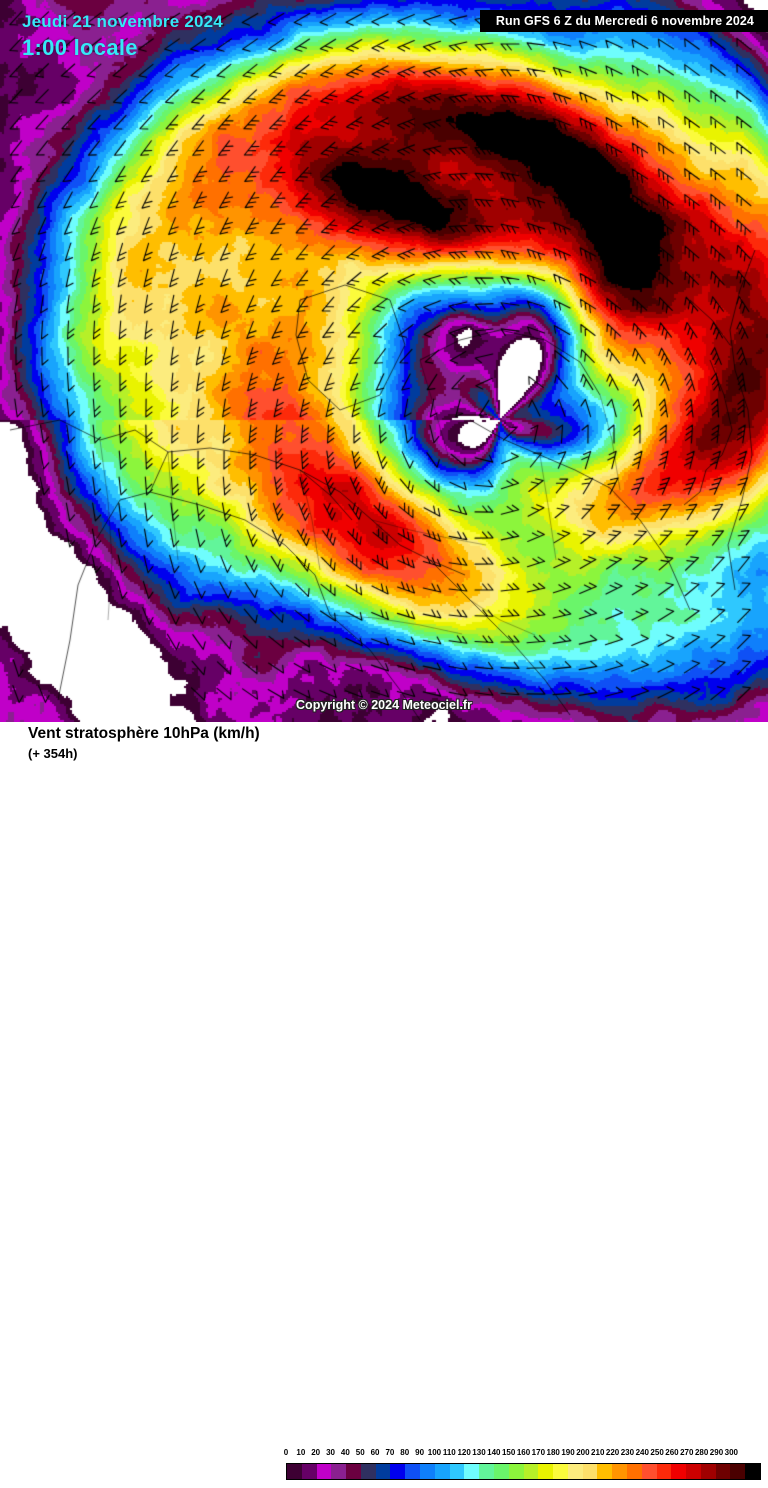 This screenshot has width=768, height=1488. What do you see at coordinates (434, 1452) in the screenshot?
I see `color-scale-tick: 100` at bounding box center [434, 1452].